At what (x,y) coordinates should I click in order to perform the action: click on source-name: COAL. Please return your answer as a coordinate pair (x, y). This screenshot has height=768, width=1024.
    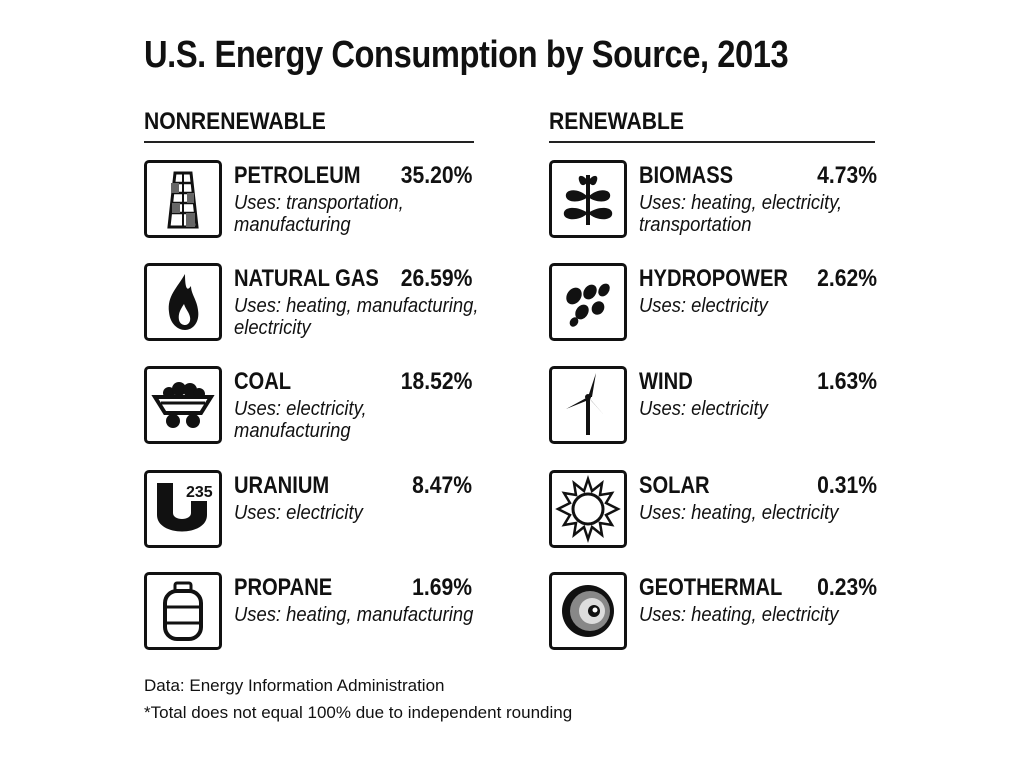
    Looking at the image, I should click on (263, 381).